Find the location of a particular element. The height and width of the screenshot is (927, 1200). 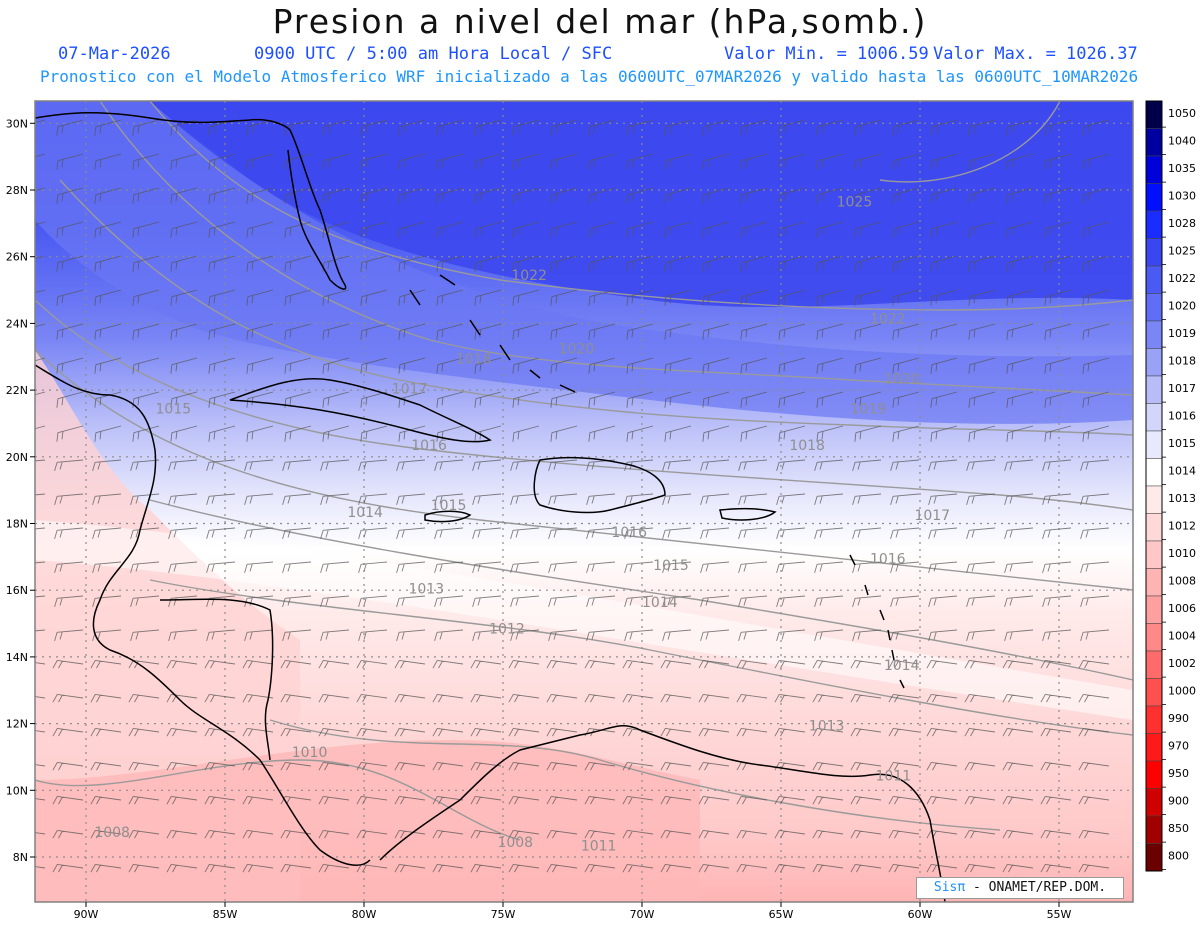

lat-tick-label: 8N is located at coordinates (20, 857).